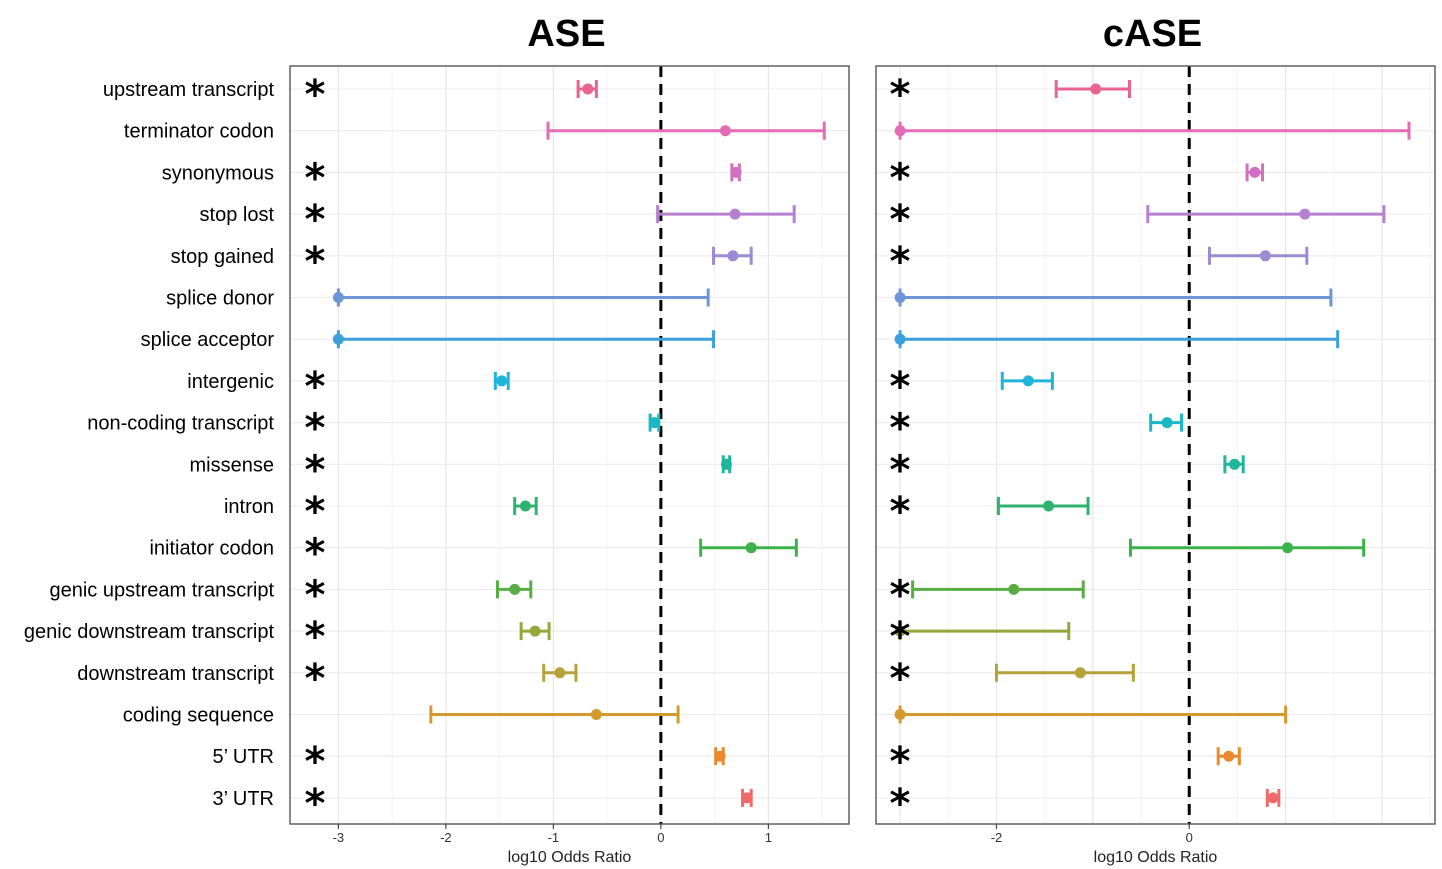  What do you see at coordinates (211, 549) in the screenshot?
I see `category-label: initiator codon` at bounding box center [211, 549].